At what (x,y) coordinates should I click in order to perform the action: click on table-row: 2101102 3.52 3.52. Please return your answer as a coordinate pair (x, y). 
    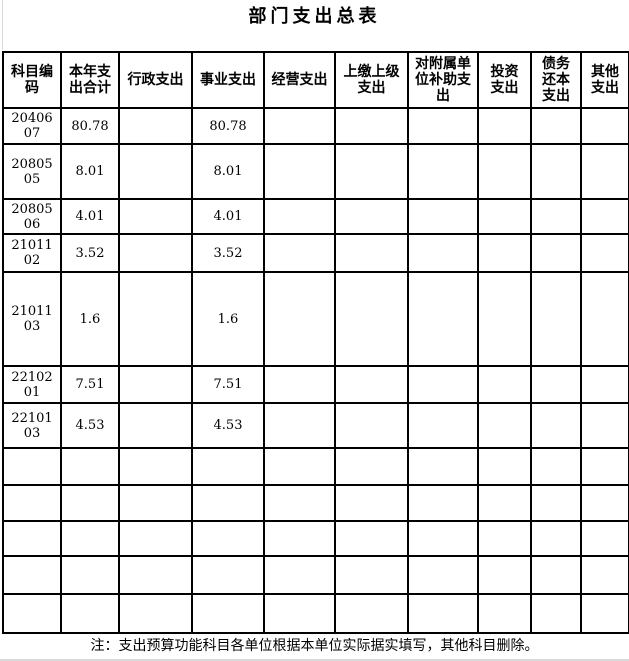
    Looking at the image, I should click on (315, 253).